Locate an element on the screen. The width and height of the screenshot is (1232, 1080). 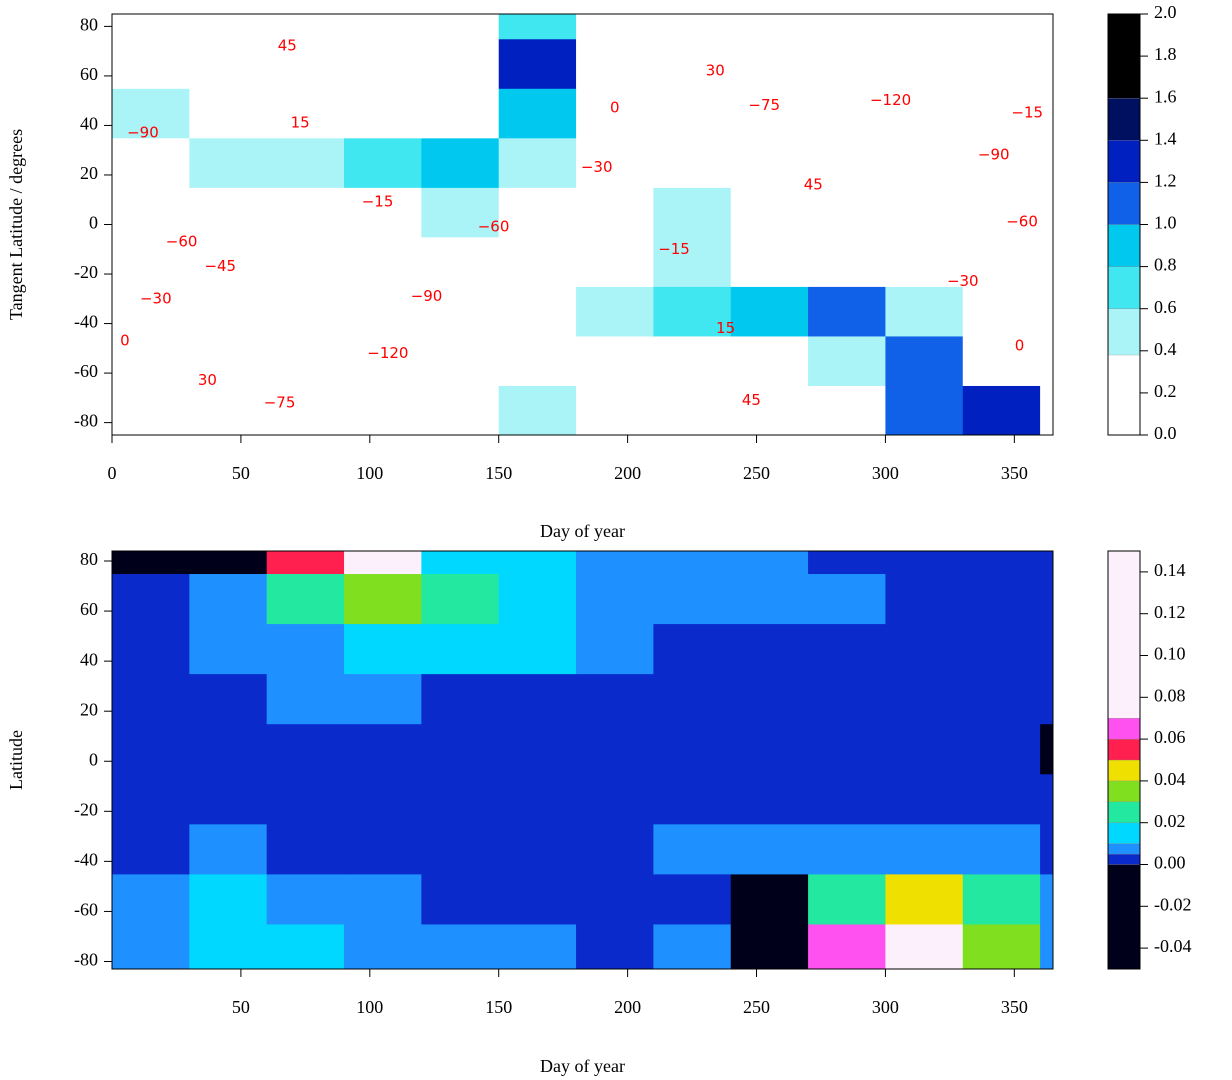
x-tick-label: 100 is located at coordinates (369, 473).